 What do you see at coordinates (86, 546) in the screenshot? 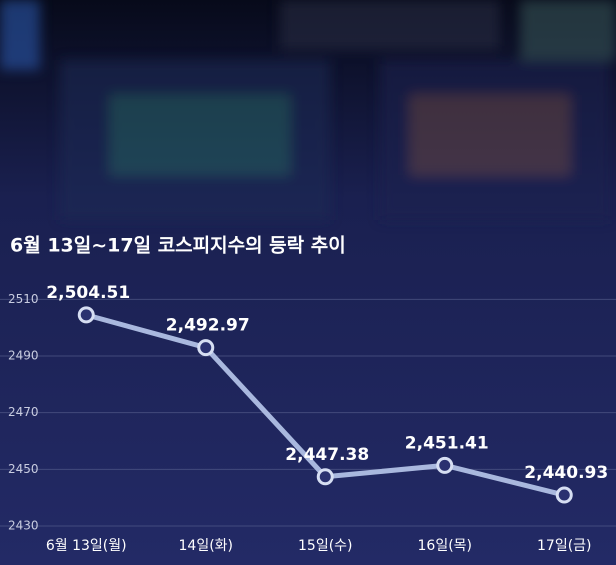
I see `x-tick-label: 6월 13일(월)` at bounding box center [86, 546].